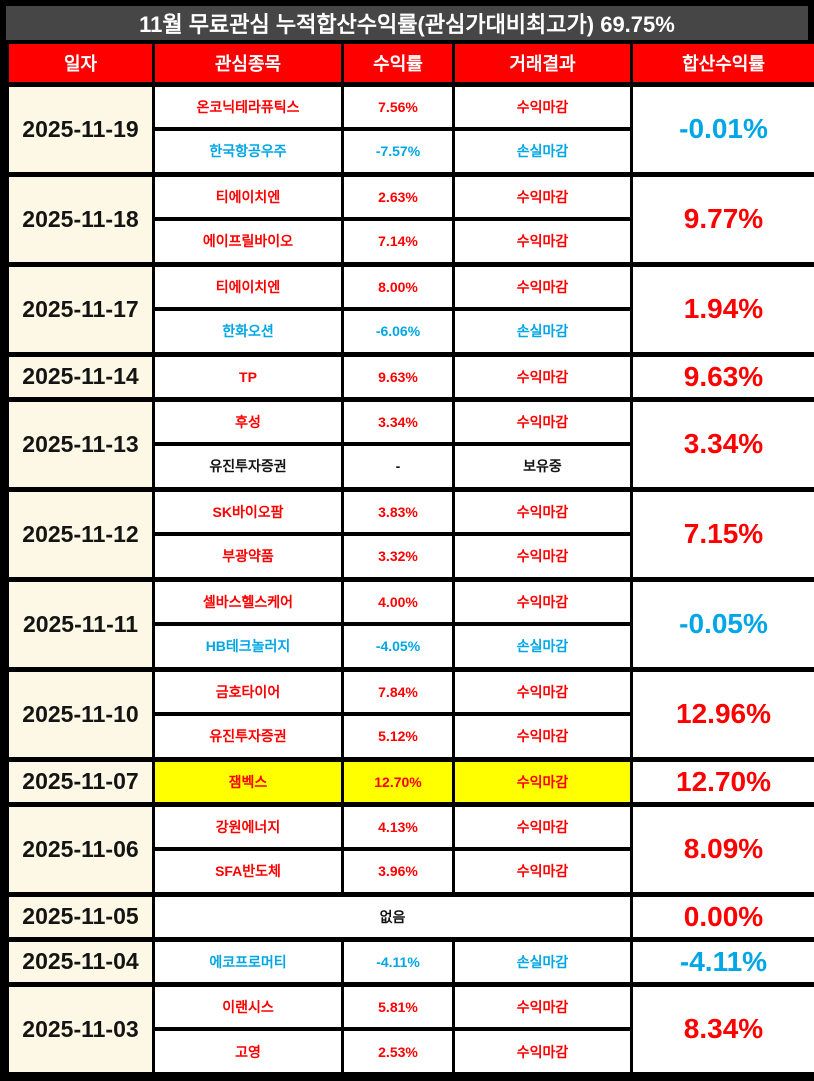 The width and height of the screenshot is (814, 1081). Describe the element at coordinates (248, 376) in the screenshot. I see `stock-name-cell: TP` at that location.